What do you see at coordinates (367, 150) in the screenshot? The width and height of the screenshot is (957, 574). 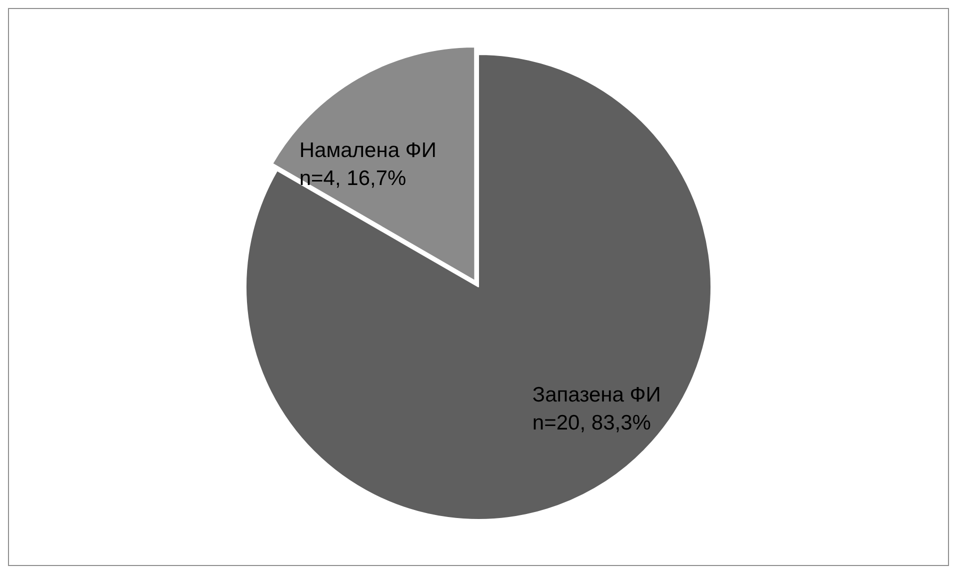 I see `slice-label: Намалена ФИ` at bounding box center [367, 150].